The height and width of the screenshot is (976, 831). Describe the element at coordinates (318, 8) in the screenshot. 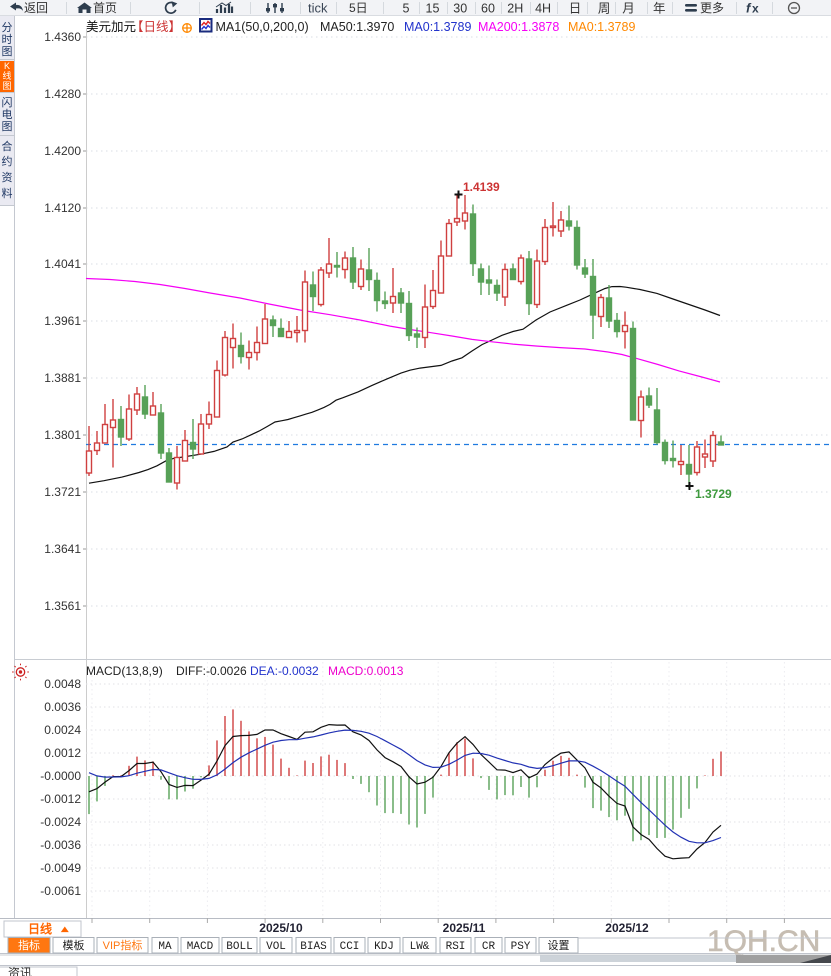

I see `svg-text: tick` at that location.